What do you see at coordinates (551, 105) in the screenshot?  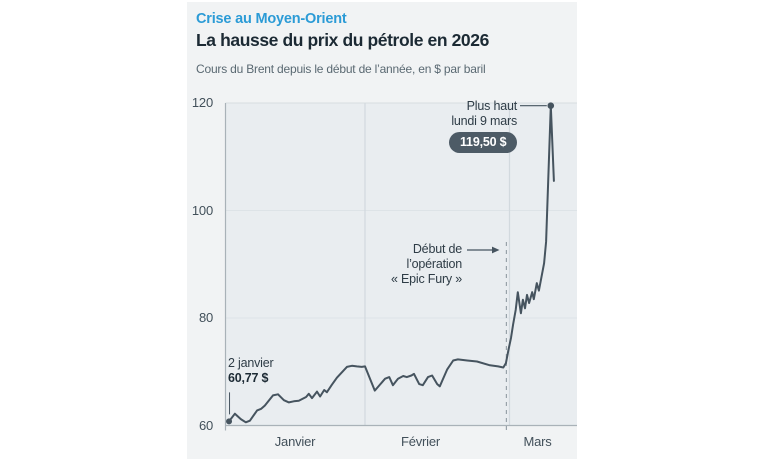 I see `peak-dot` at bounding box center [551, 105].